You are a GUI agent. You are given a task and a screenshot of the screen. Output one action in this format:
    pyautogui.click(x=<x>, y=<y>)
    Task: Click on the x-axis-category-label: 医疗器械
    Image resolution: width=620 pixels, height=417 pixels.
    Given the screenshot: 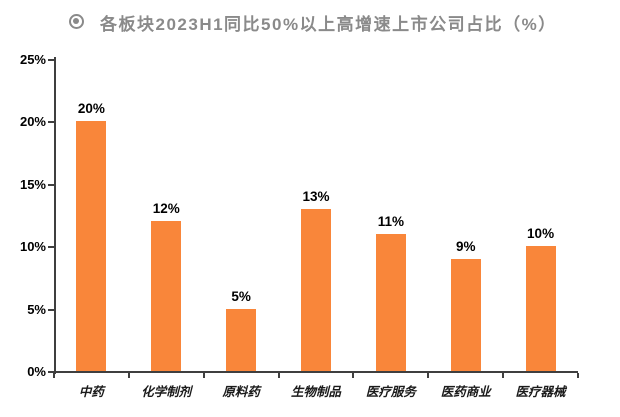 What is the action you would take?
    pyautogui.click(x=540, y=392)
    